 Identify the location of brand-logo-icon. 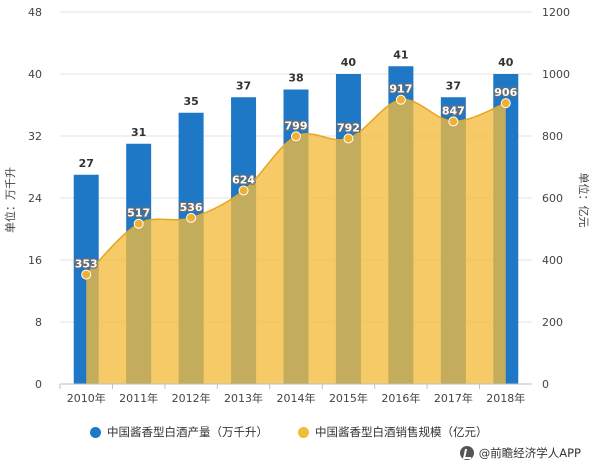
(466, 453).